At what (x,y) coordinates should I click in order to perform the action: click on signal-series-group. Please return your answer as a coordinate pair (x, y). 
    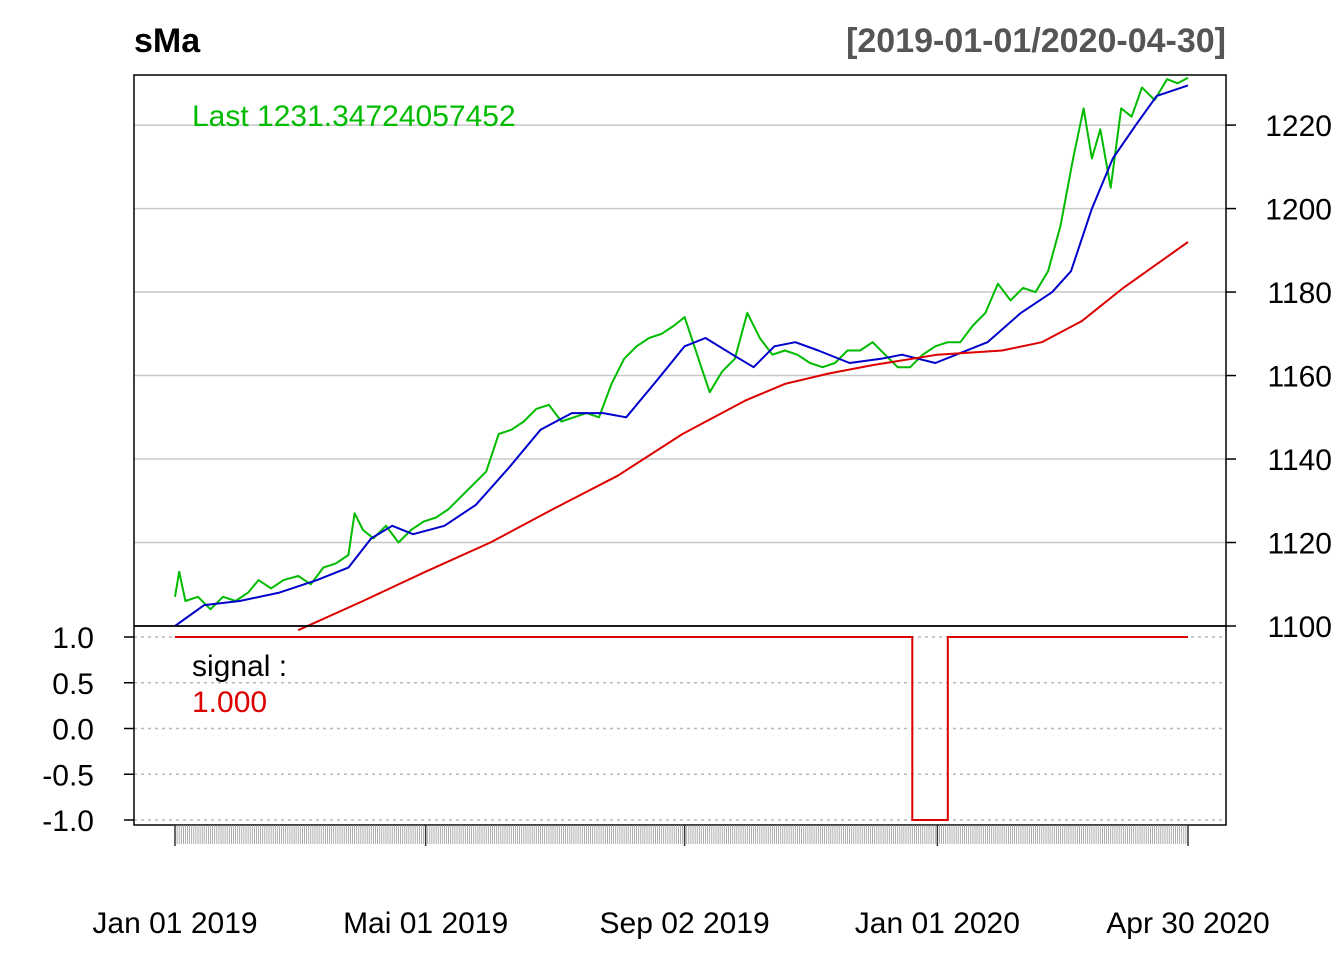
    Looking at the image, I should click on (681, 728).